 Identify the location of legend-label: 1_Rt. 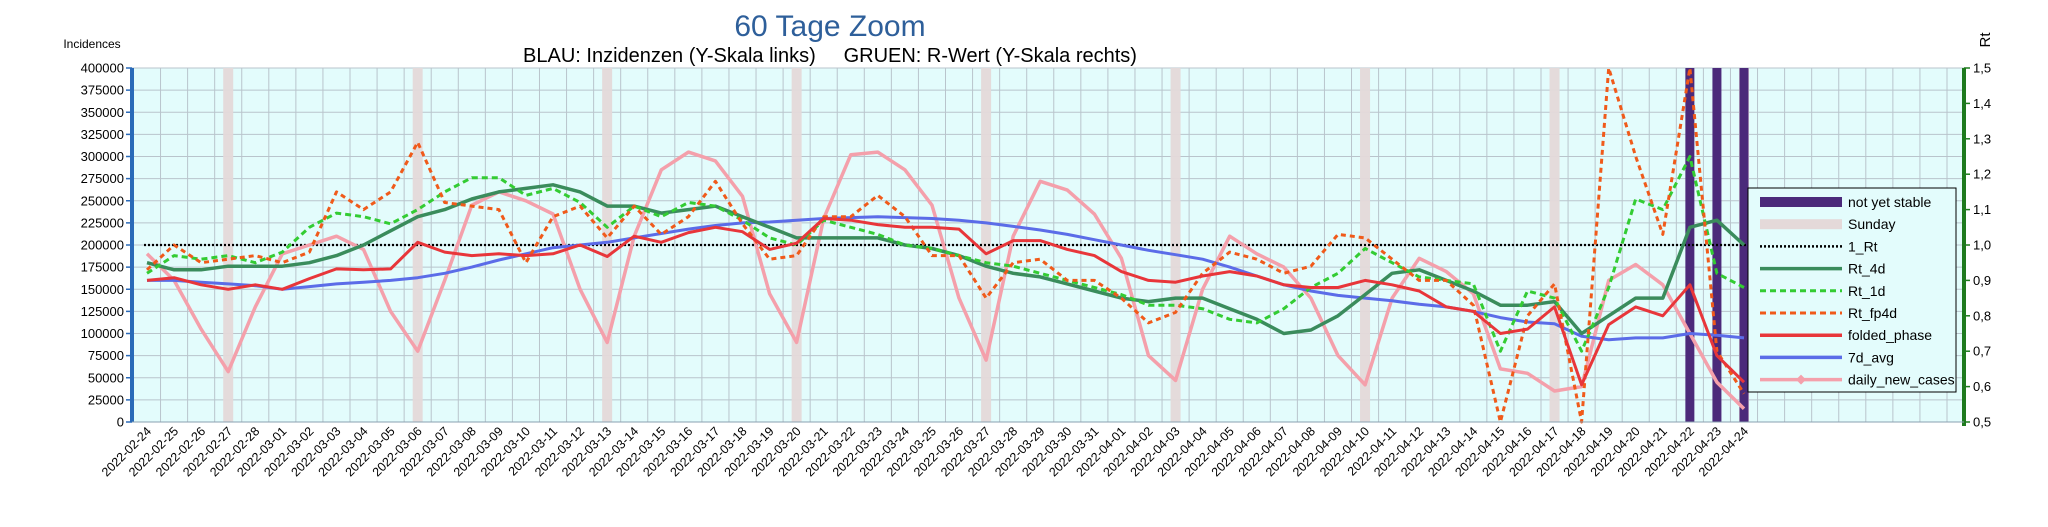
(1863, 246).